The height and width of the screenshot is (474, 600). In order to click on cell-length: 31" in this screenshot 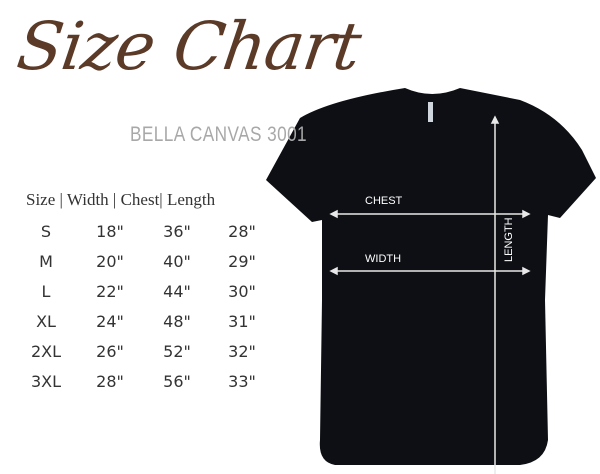, I will do `click(242, 321)`.